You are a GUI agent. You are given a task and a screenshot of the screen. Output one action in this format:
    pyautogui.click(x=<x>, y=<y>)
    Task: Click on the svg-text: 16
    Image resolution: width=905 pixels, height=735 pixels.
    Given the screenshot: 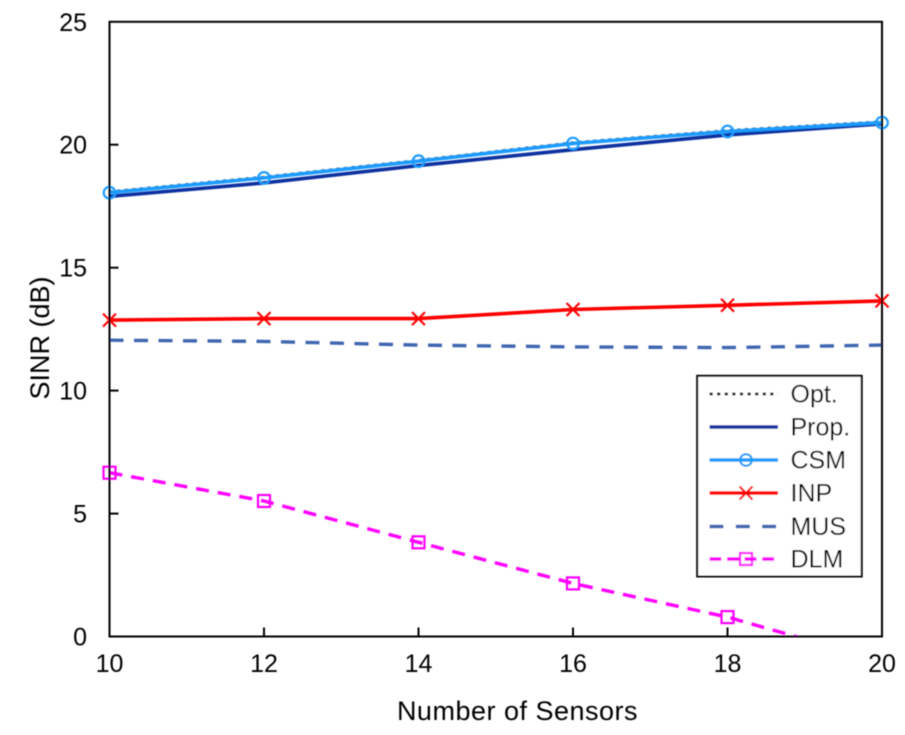 What is the action you would take?
    pyautogui.click(x=573, y=664)
    